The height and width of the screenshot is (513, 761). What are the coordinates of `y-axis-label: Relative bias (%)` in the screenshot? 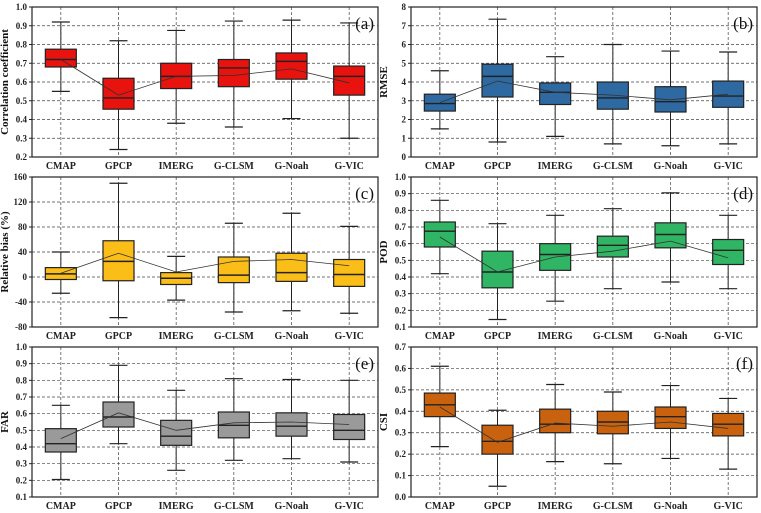 It's located at (5, 252).